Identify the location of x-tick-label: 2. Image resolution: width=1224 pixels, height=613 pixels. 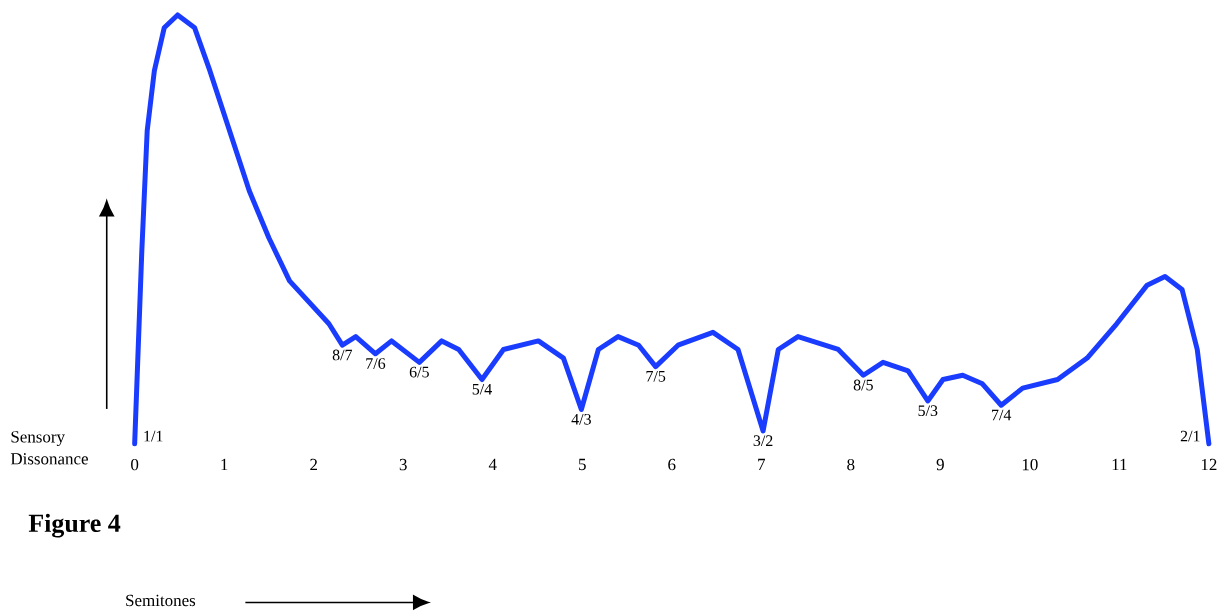
(313, 464).